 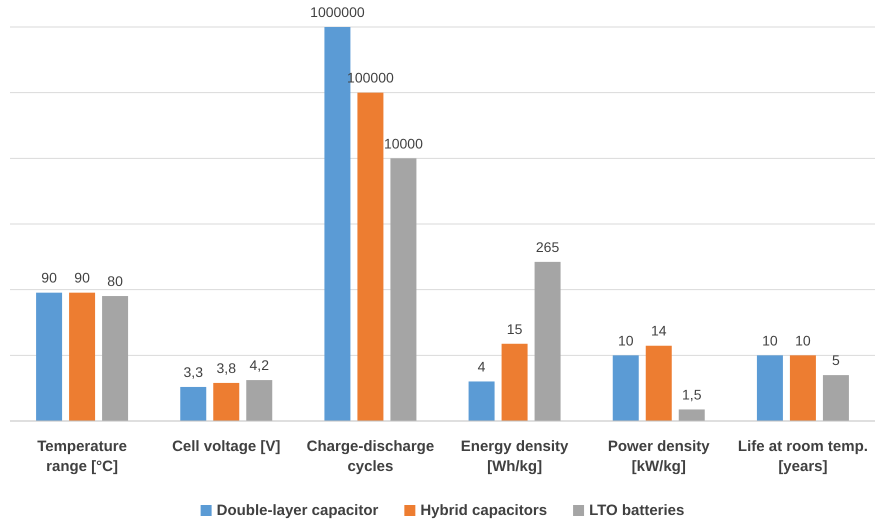 What do you see at coordinates (803, 456) in the screenshot?
I see `x-tick-label: Life at room temp. [years]` at bounding box center [803, 456].